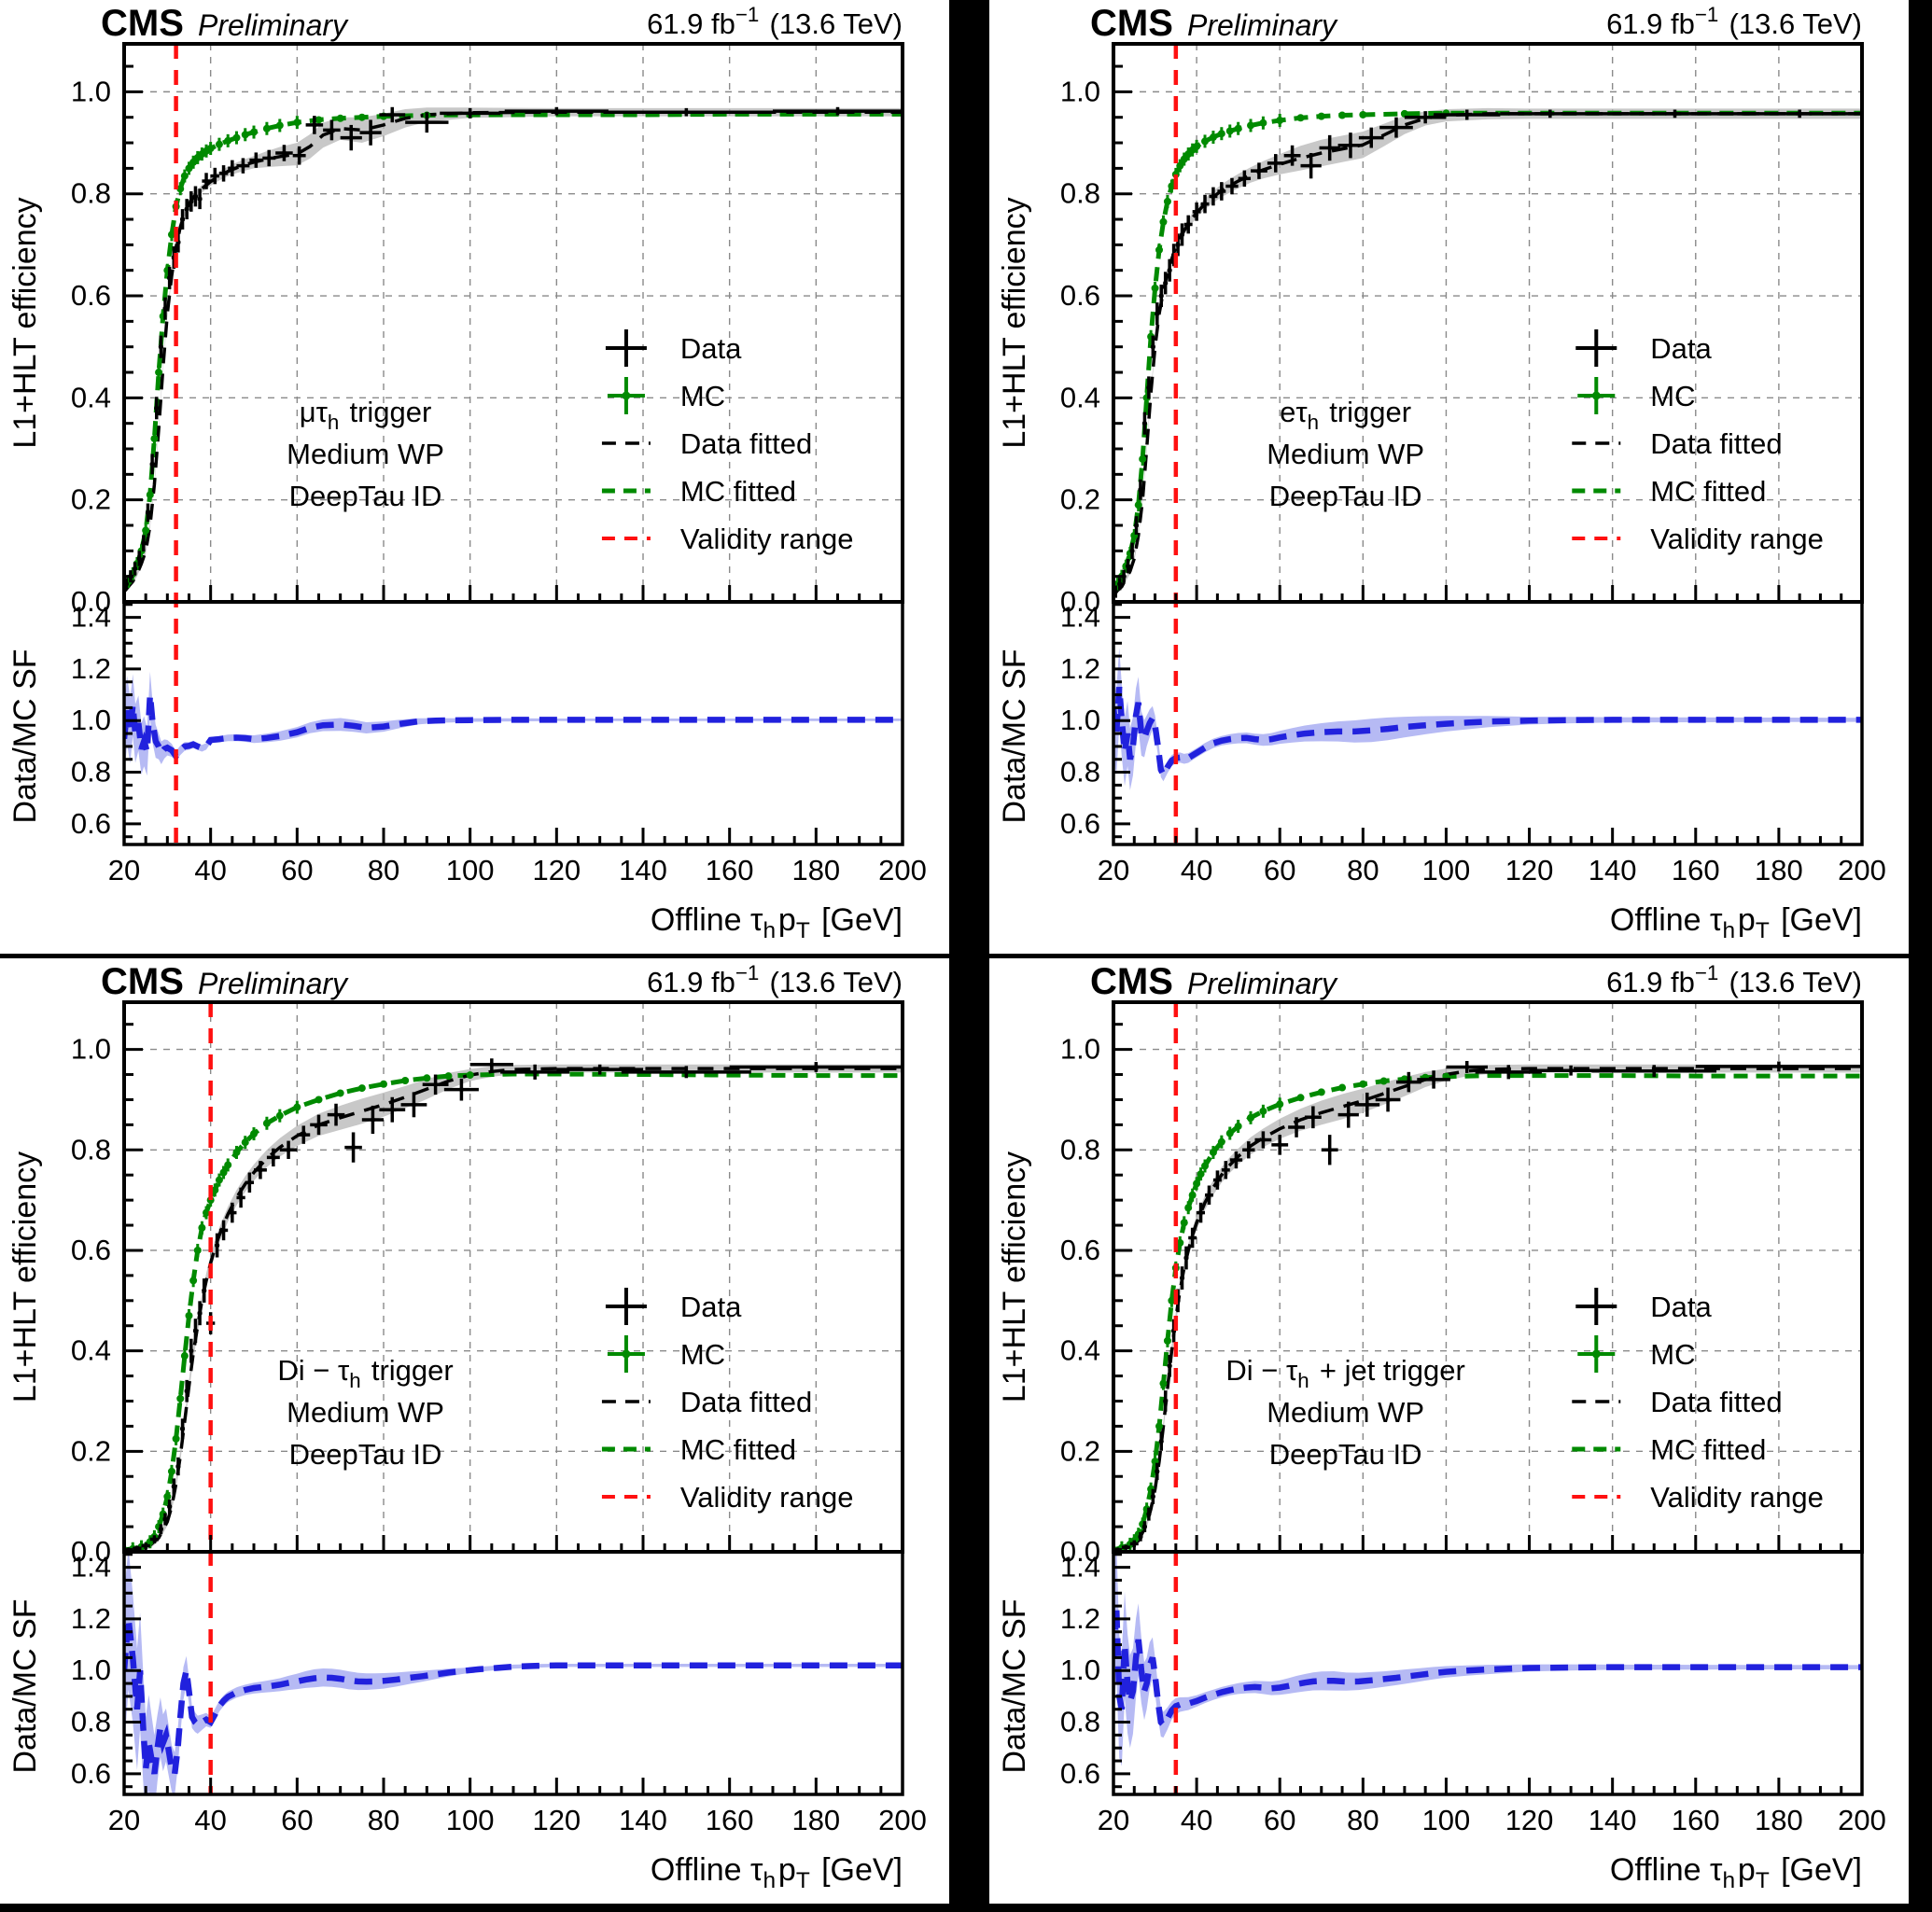  I want to click on trigger-label-line: eτh trigger, so click(1345, 415).